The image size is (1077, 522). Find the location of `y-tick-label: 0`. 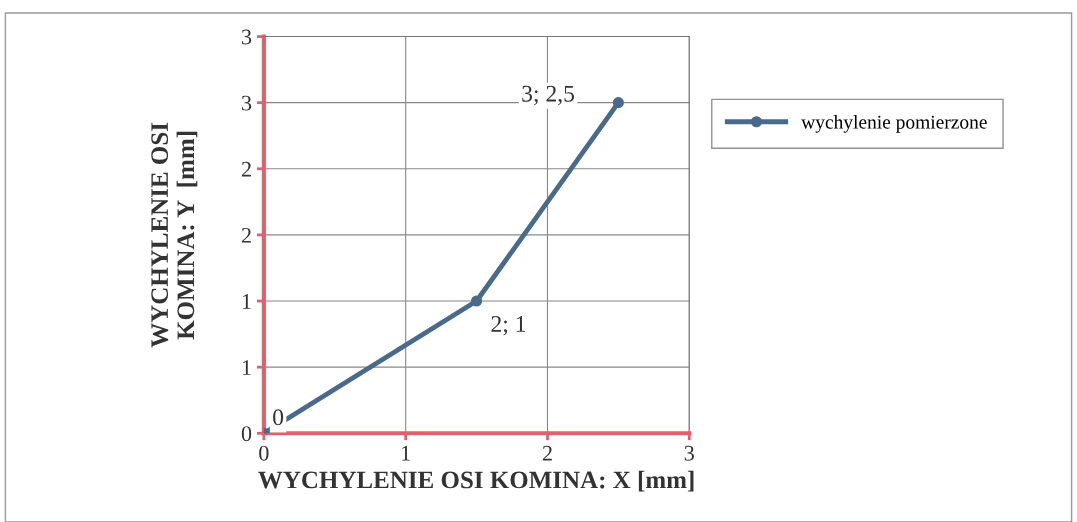

y-tick-label: 0 is located at coordinates (246, 434).